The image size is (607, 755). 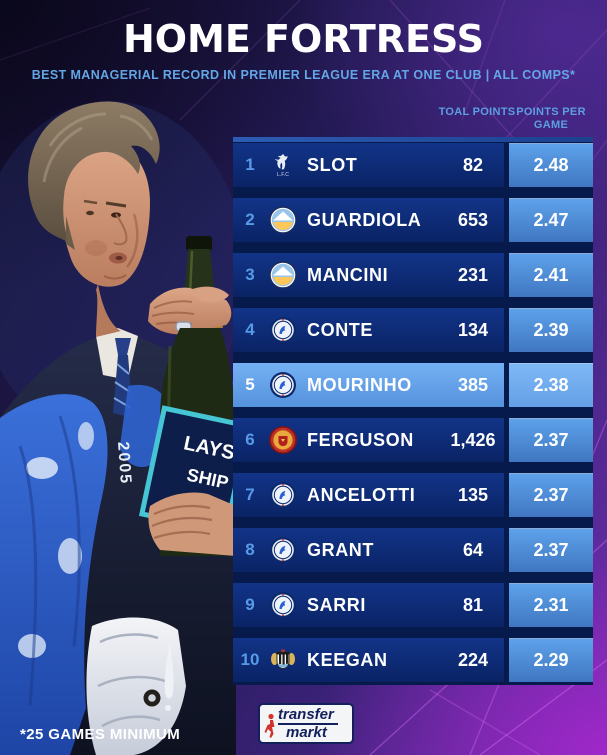 I want to click on manager-name: GUARDIOLA, so click(x=364, y=219).